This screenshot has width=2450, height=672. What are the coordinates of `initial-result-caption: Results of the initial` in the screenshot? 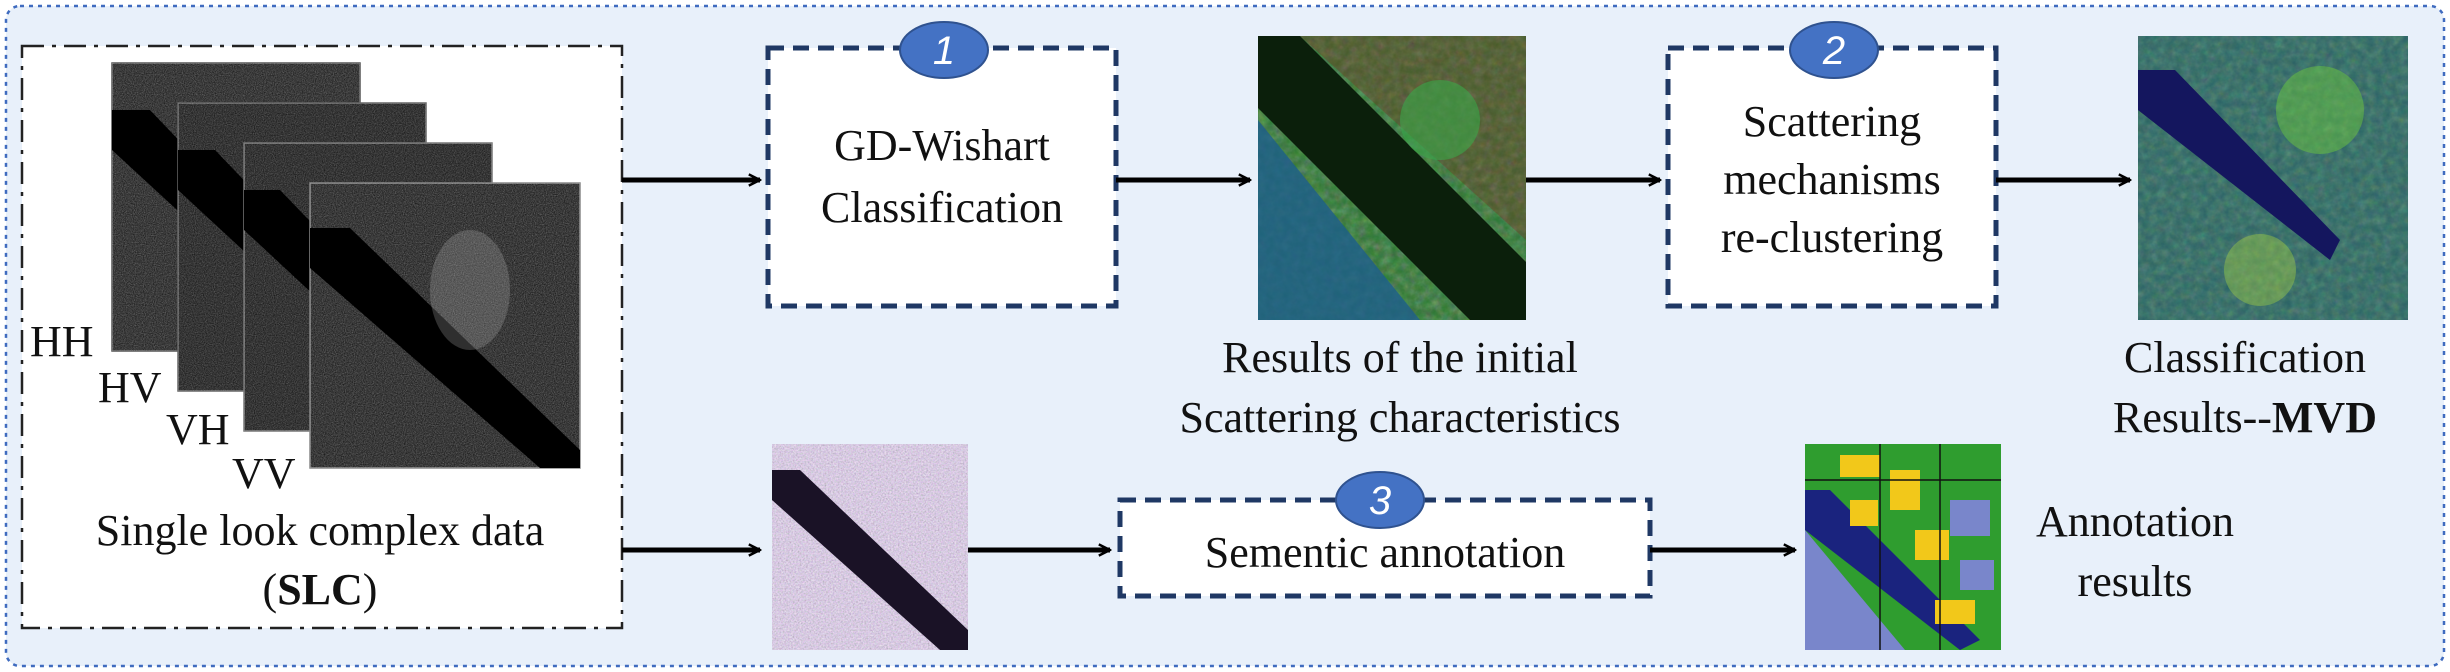 It's located at (1400, 357).